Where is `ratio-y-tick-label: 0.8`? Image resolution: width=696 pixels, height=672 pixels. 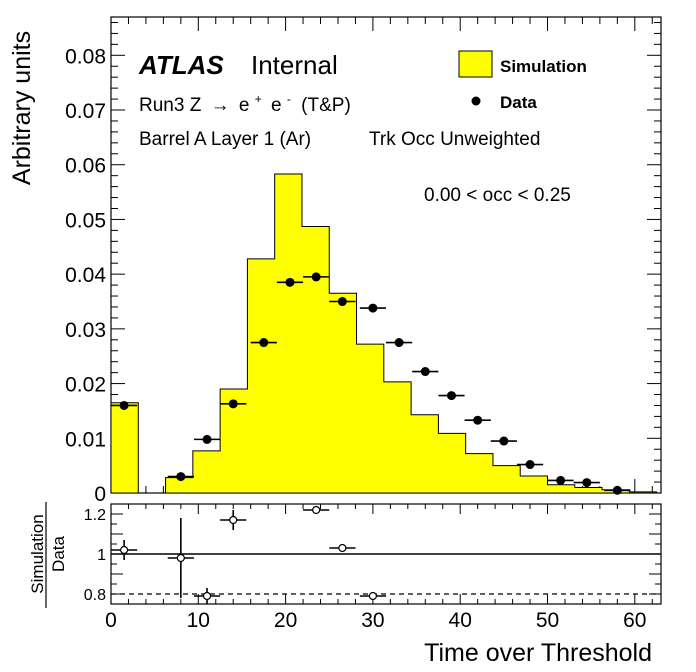 ratio-y-tick-label: 0.8 is located at coordinates (95, 595).